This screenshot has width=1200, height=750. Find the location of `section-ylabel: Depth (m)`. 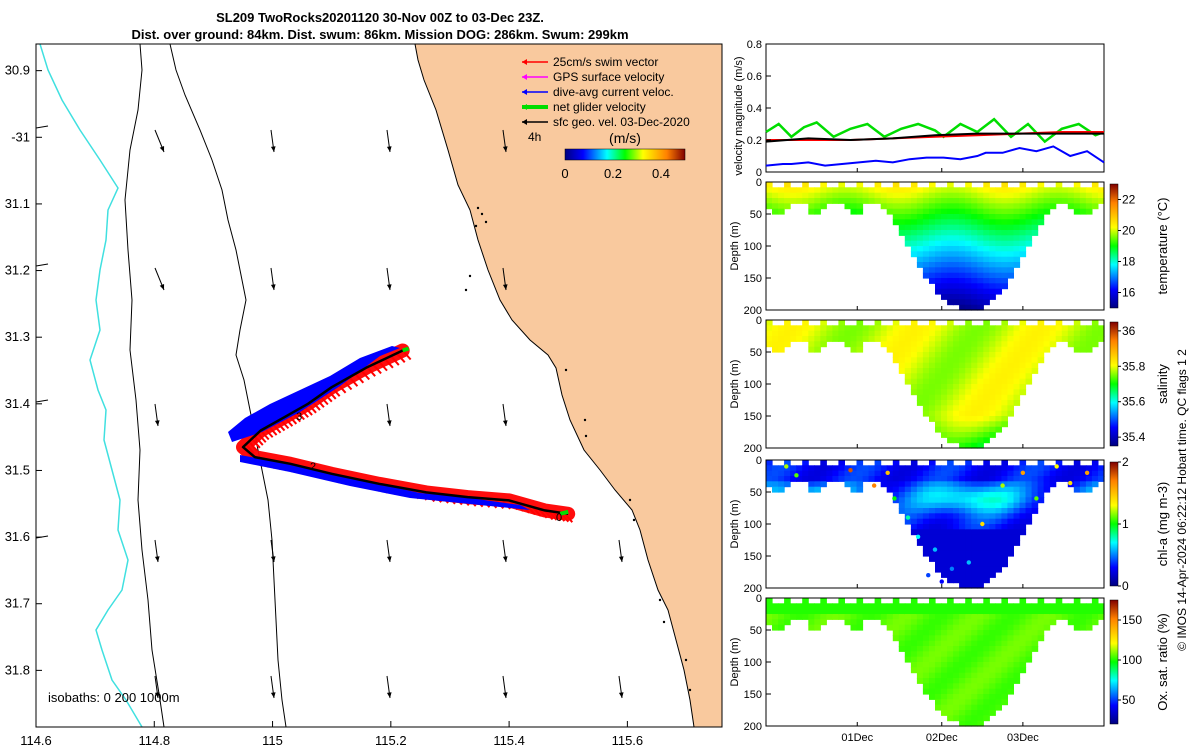

section-ylabel: Depth (m) is located at coordinates (735, 384).